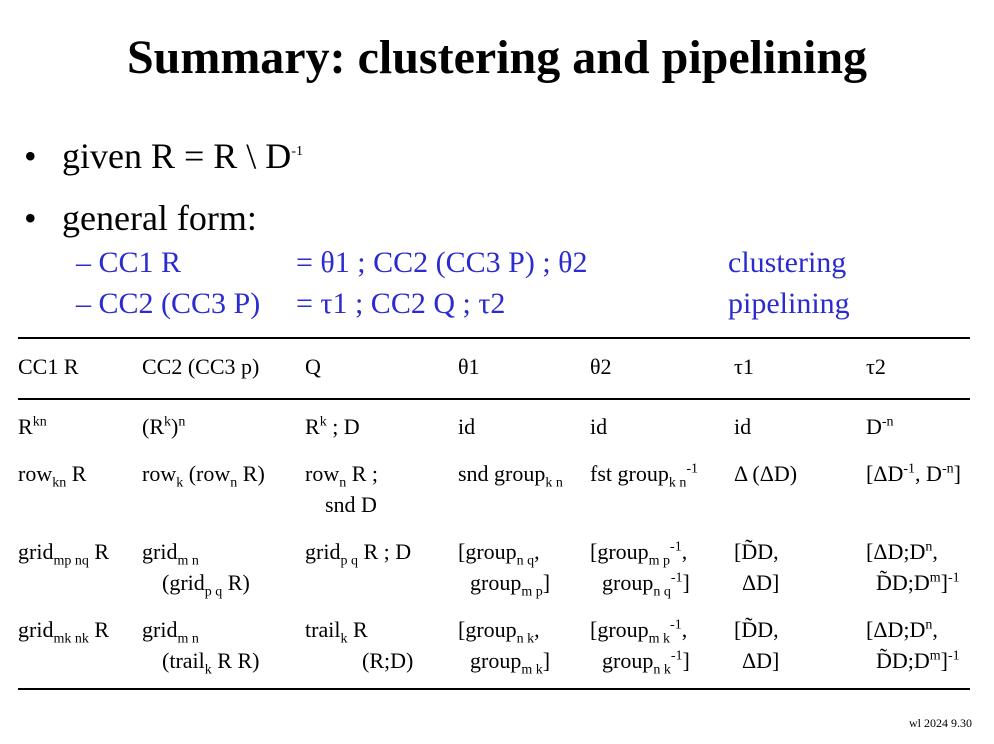 The height and width of the screenshot is (744, 994). What do you see at coordinates (52, 476) in the screenshot?
I see `table-cell: rowkn R` at bounding box center [52, 476].